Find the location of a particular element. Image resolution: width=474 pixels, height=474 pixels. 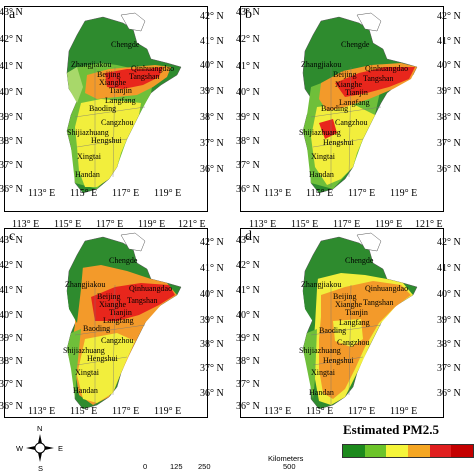

city-langfang: Langfang is located at coordinates (354, 322).